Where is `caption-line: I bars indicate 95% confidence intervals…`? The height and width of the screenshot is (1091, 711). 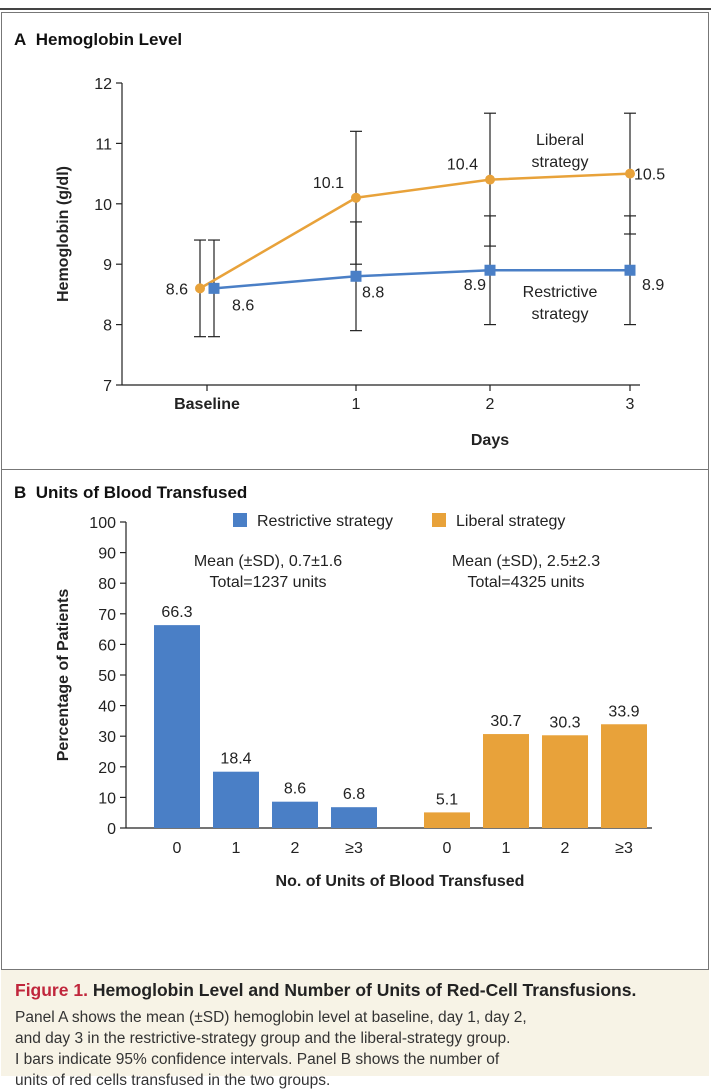 caption-line: I bars indicate 95% confidence intervals… is located at coordinates (257, 1059).